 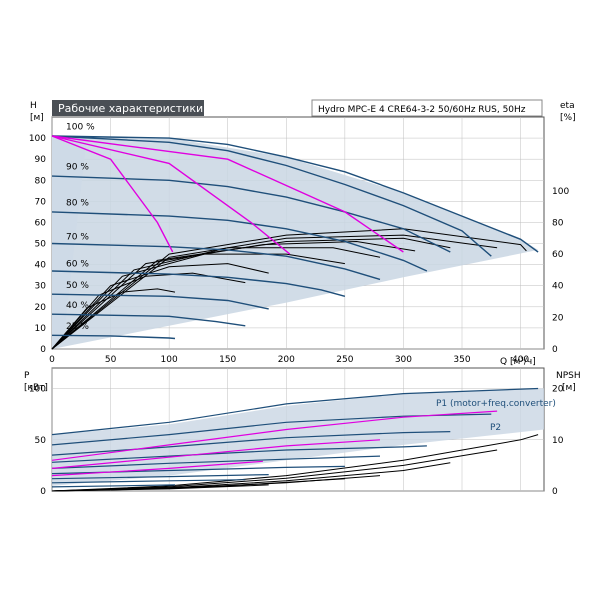 I want to click on y-tick-label: 100, so click(x=37, y=139).